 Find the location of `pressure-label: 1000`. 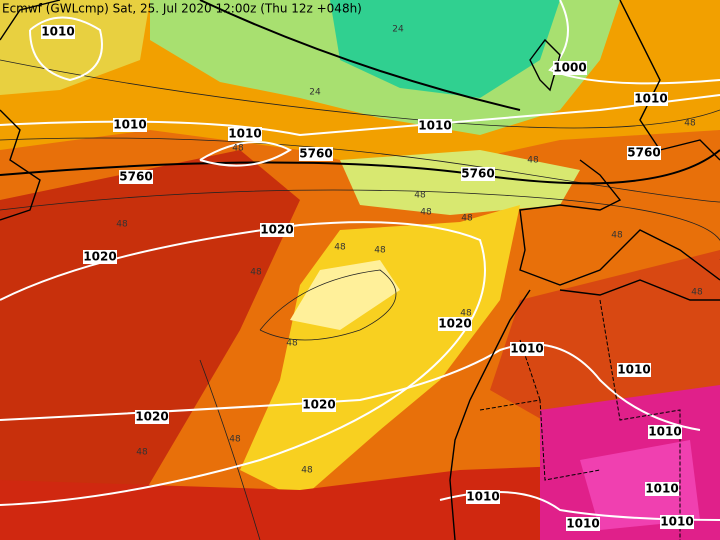

pressure-label: 1000 is located at coordinates (569, 68).